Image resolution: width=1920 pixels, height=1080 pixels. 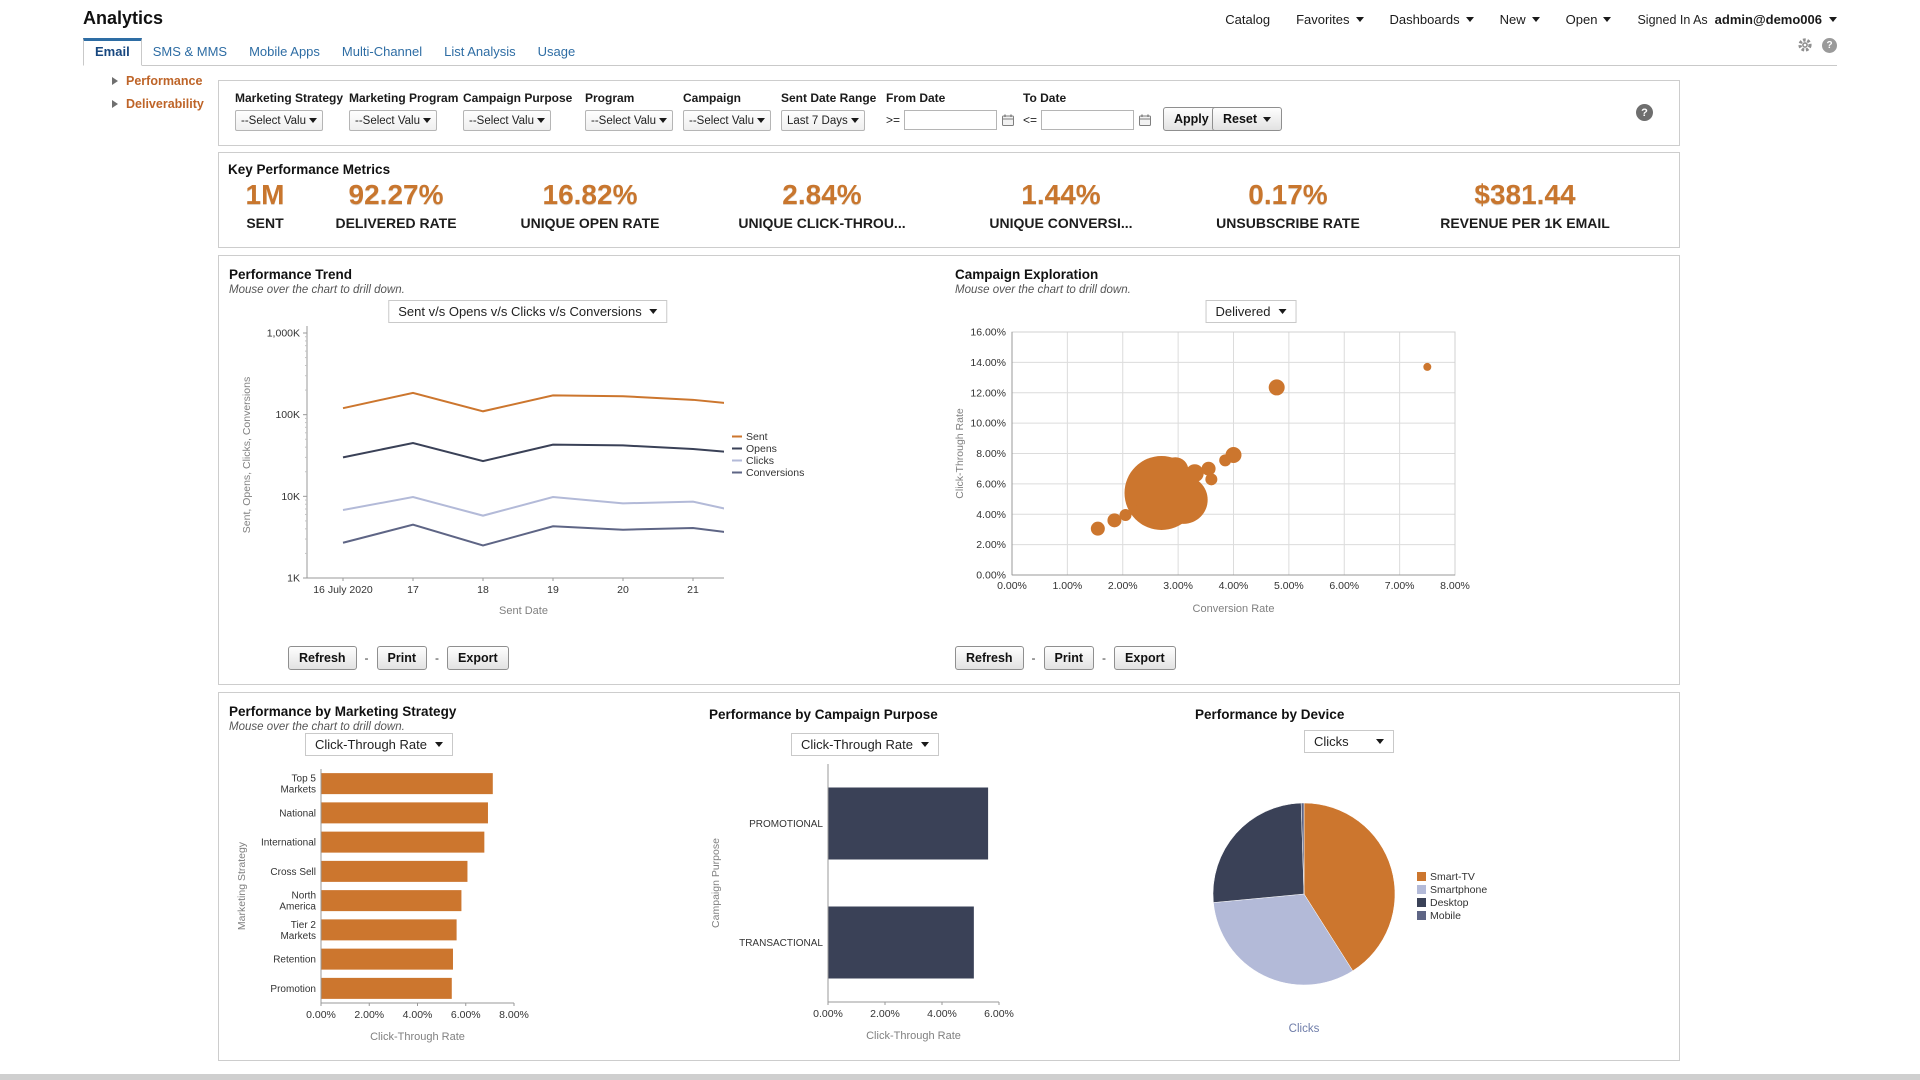 What do you see at coordinates (1288, 194) in the screenshot?
I see `metric-value: 0.17%` at bounding box center [1288, 194].